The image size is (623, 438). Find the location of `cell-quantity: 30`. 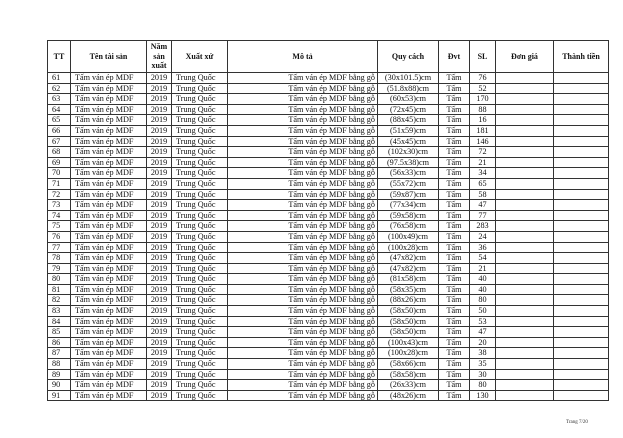

cell-quantity: 30 is located at coordinates (482, 374).